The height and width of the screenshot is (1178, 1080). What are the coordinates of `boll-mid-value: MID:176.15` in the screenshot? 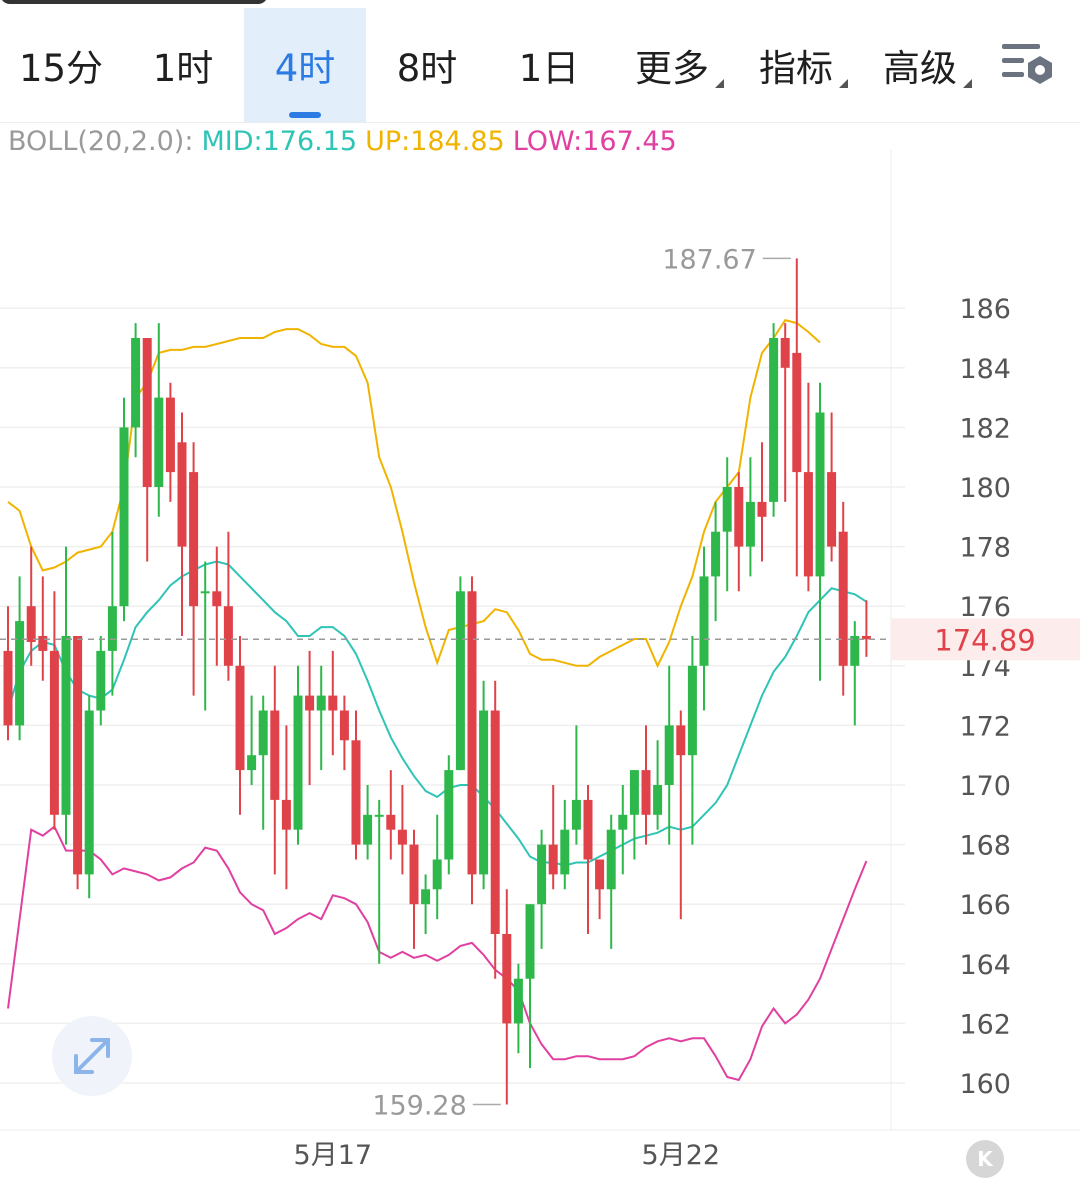 It's located at (279, 141).